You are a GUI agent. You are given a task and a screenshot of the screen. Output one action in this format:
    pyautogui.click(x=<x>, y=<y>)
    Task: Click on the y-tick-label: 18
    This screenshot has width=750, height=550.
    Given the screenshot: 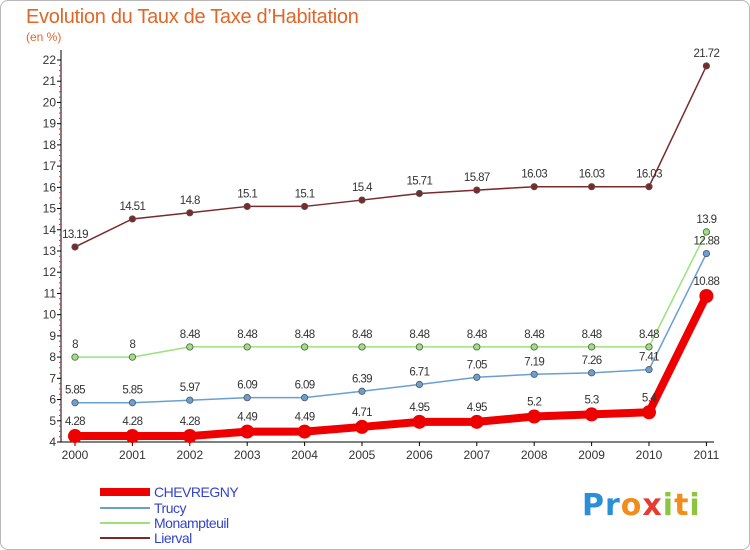 What is the action you would take?
    pyautogui.click(x=50, y=145)
    